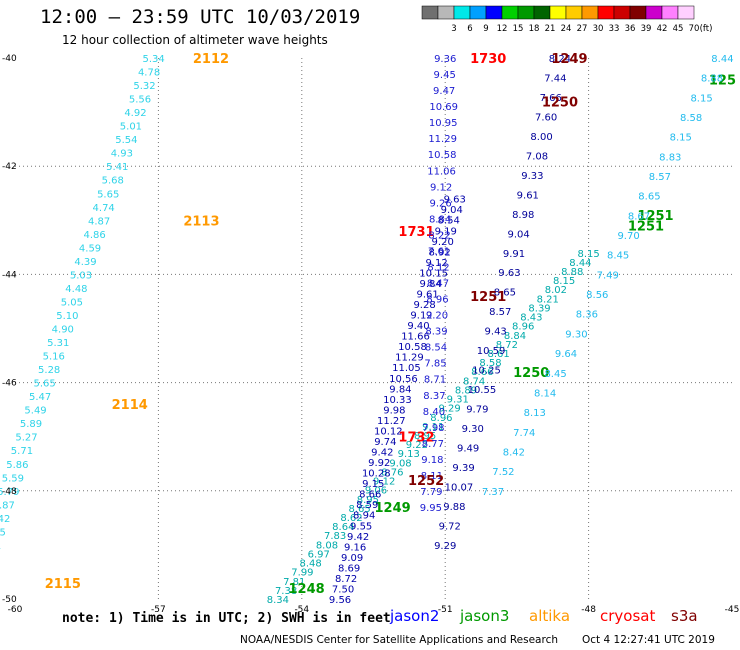 Image resolution: width=740 pixels, height=650 pixels. Describe the element at coordinates (646, 227) in the screenshot. I see `pass-time-label: 1251` at that location.